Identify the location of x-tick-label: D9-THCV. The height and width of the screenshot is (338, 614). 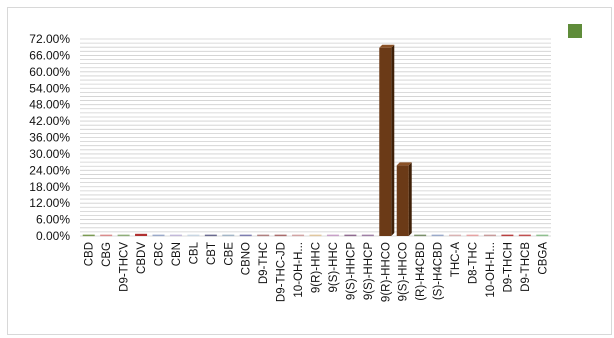
(125, 267).